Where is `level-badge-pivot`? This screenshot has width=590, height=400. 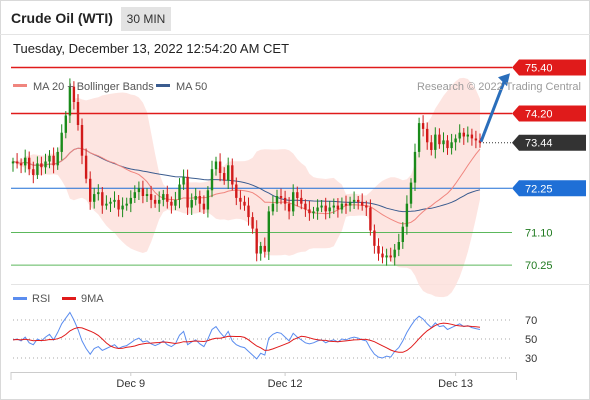
level-badge-pivot is located at coordinates (549, 188).